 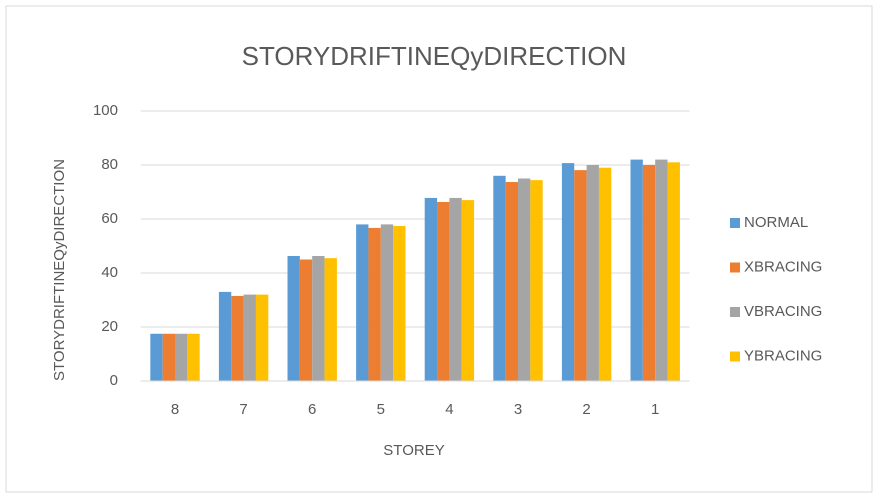 I want to click on x-tick-label: 6, so click(x=312, y=409).